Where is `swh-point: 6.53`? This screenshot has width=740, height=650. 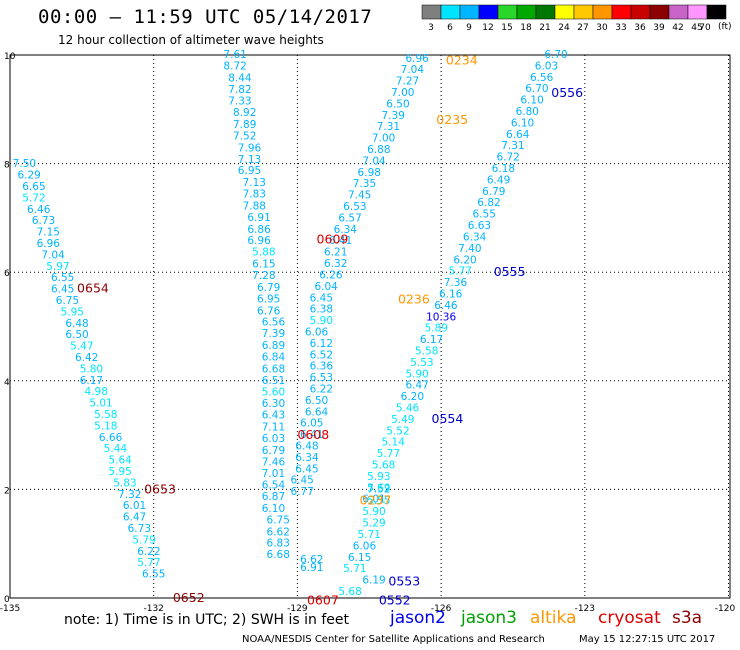
swh-point: 6.53 is located at coordinates (354, 207).